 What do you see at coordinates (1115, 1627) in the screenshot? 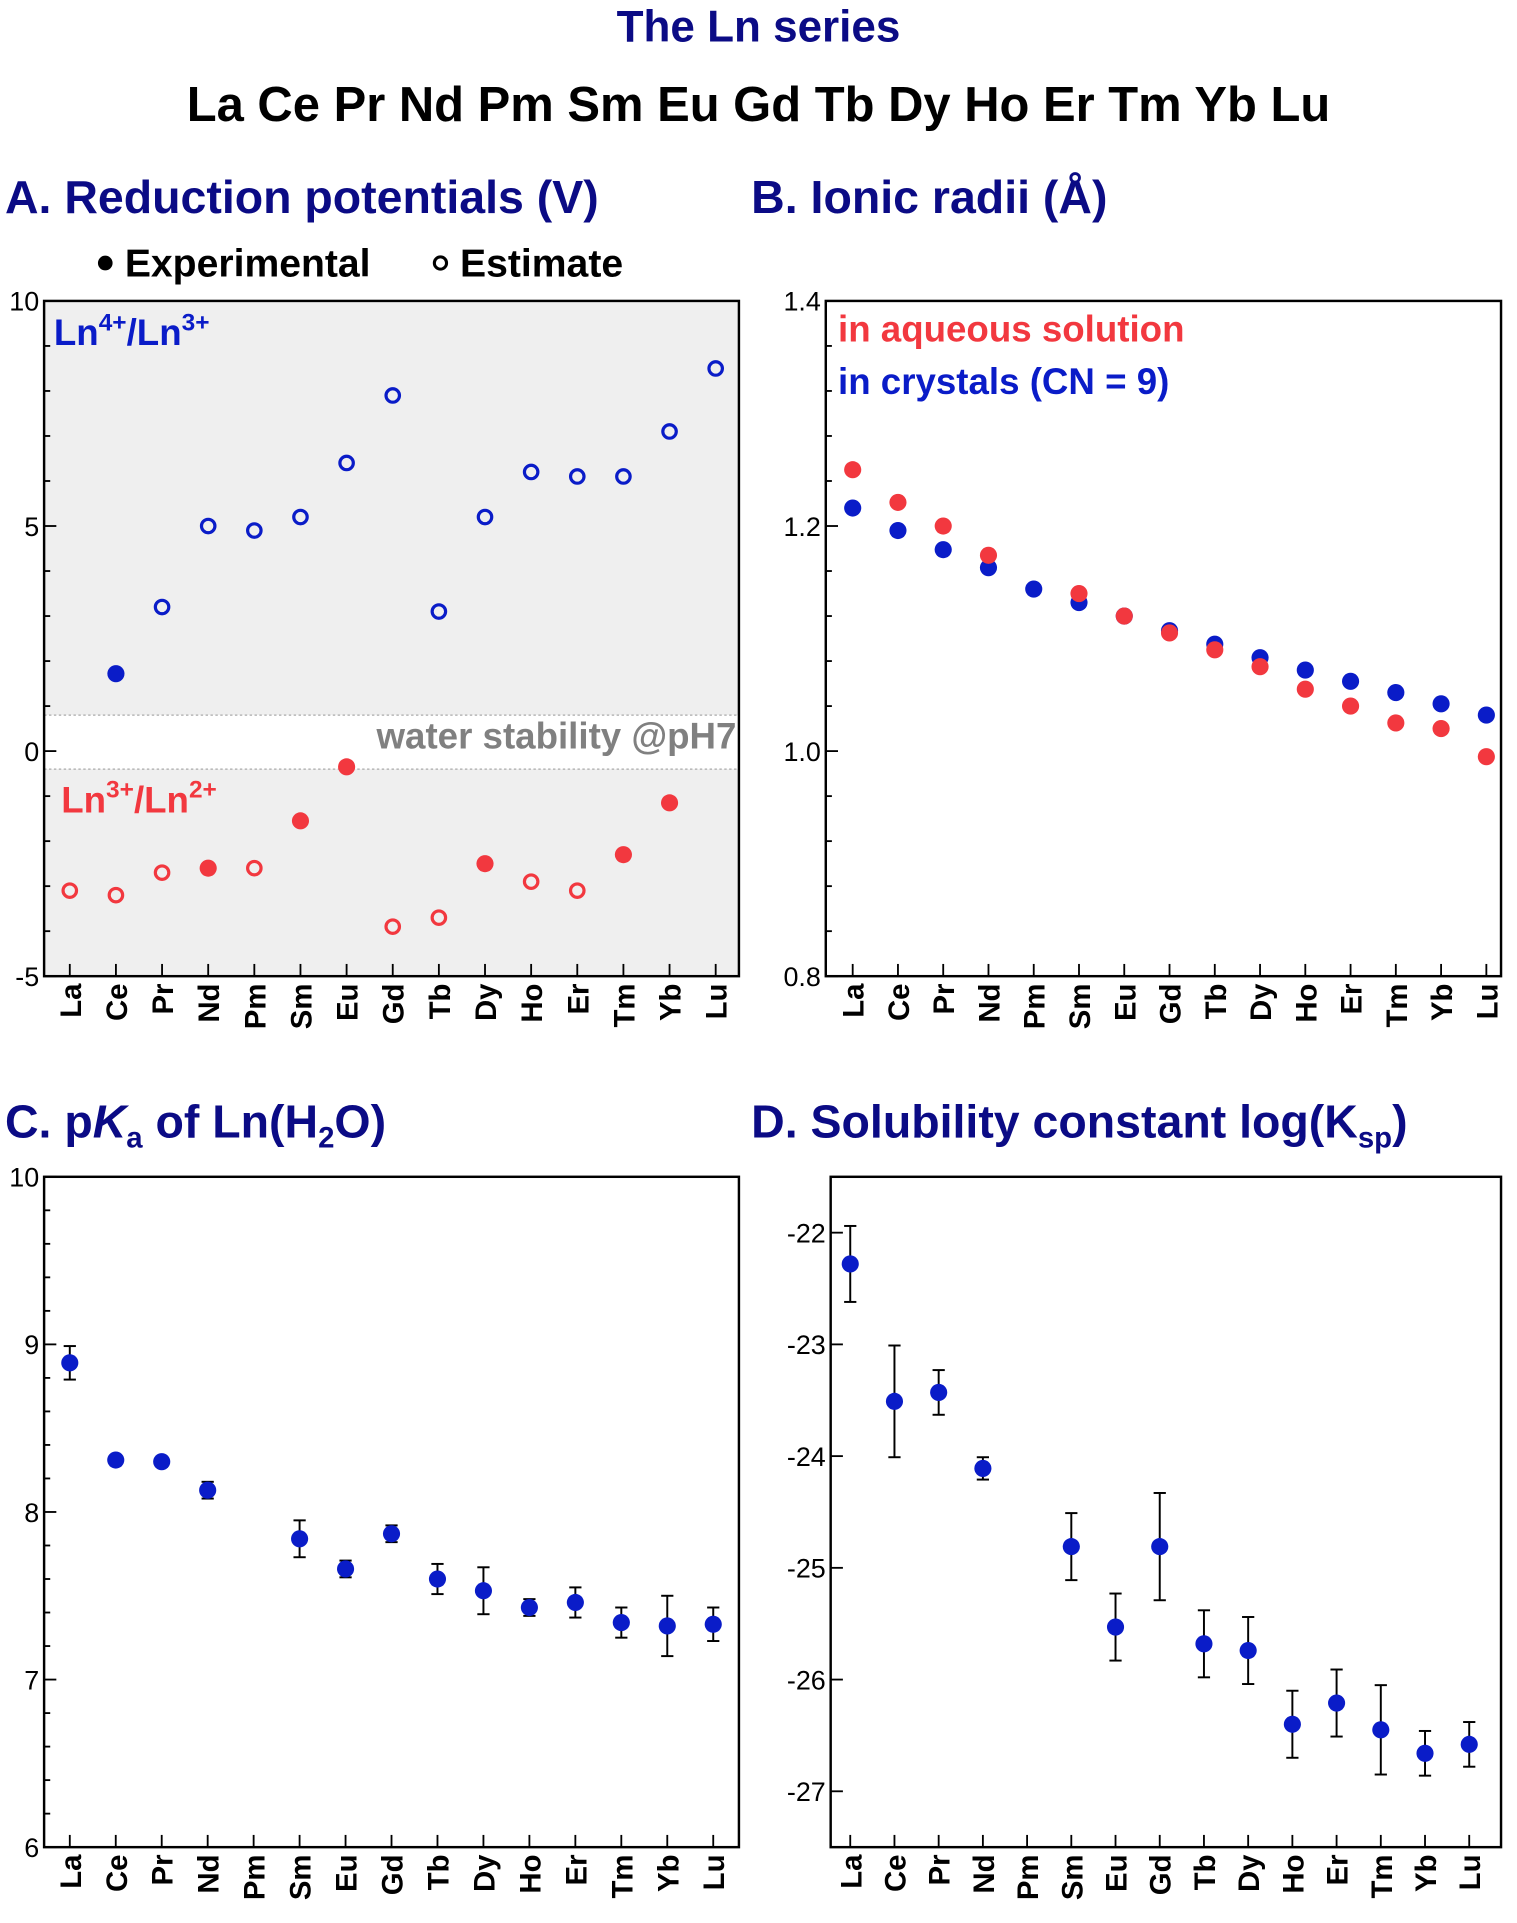
I see `data-point-log(Ksp)-Eu` at bounding box center [1115, 1627].